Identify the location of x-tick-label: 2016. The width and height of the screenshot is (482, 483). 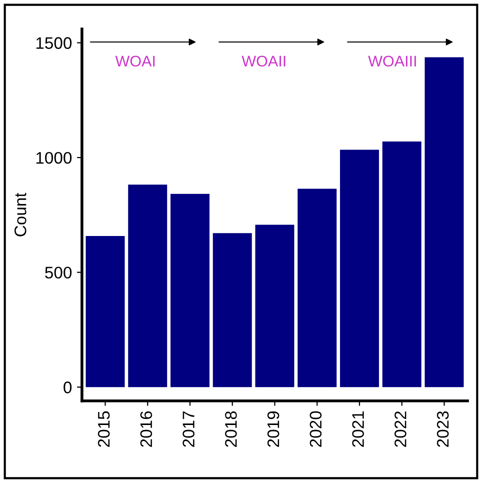
(146, 429).